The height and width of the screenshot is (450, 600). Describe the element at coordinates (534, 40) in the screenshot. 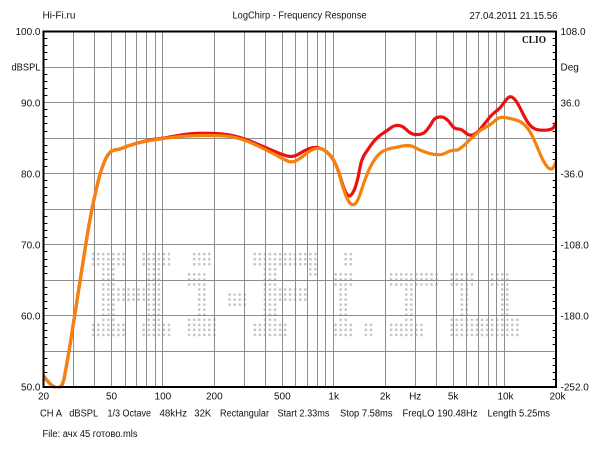

I see `svg-text: CLIO` at that location.